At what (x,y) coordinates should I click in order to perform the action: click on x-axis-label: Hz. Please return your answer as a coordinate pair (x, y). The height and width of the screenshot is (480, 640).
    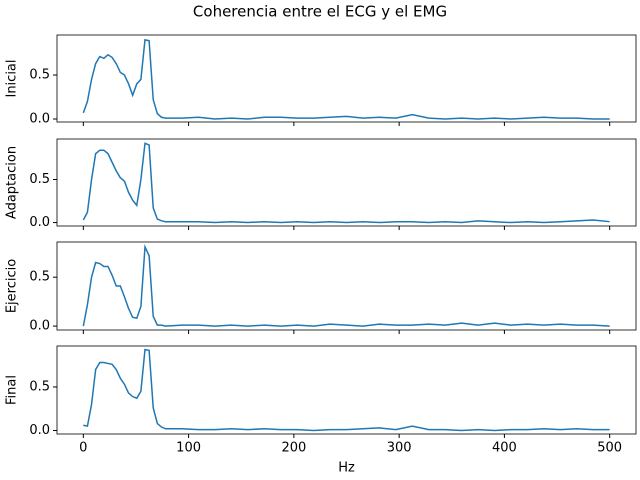
    Looking at the image, I should click on (346, 468).